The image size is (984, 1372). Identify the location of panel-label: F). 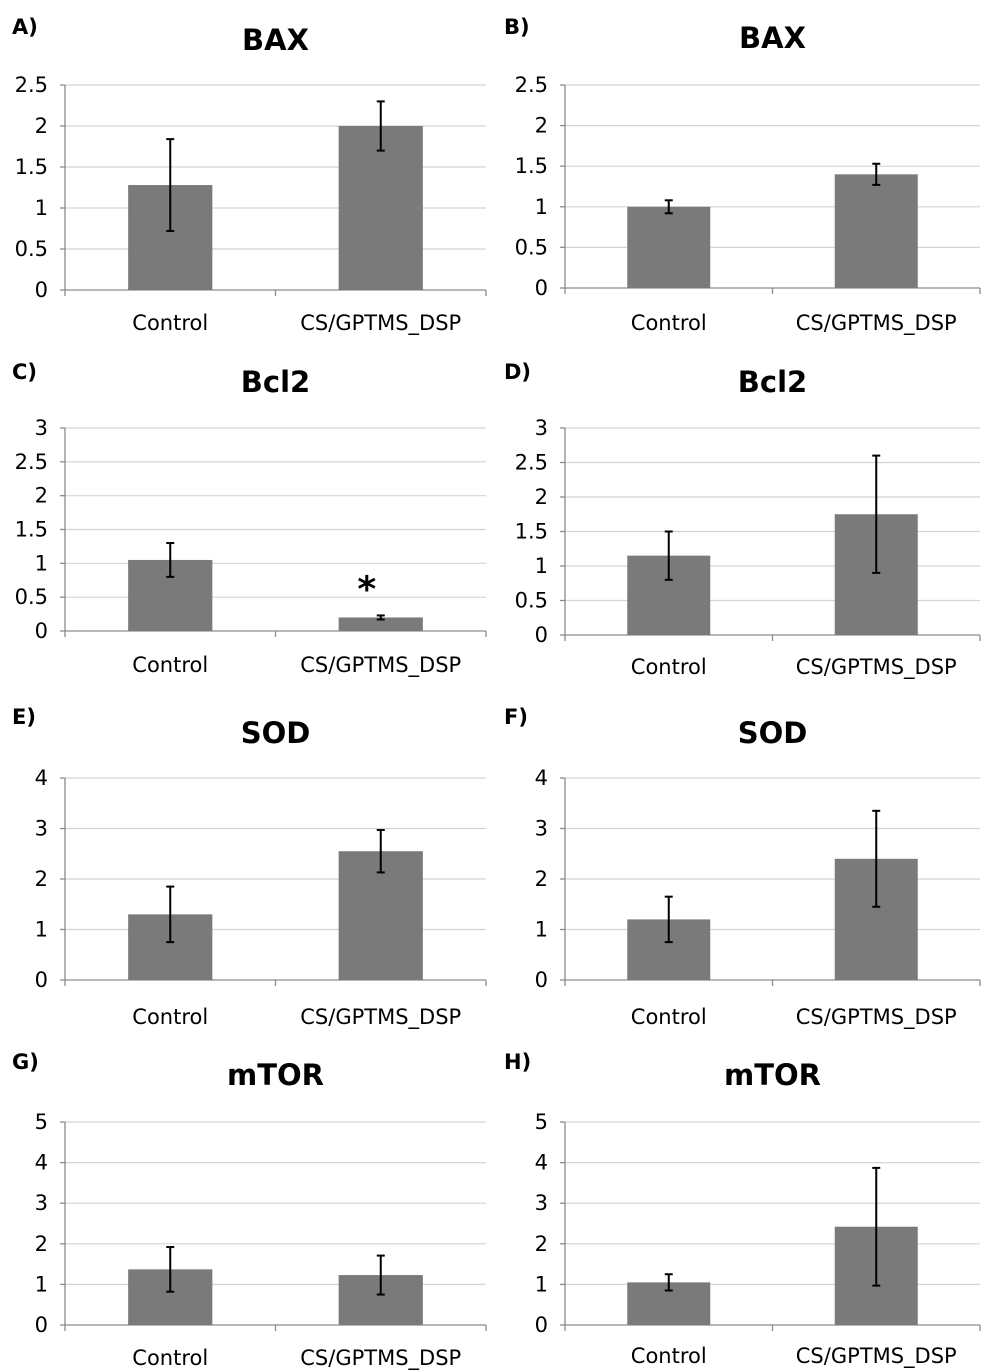
(516, 717).